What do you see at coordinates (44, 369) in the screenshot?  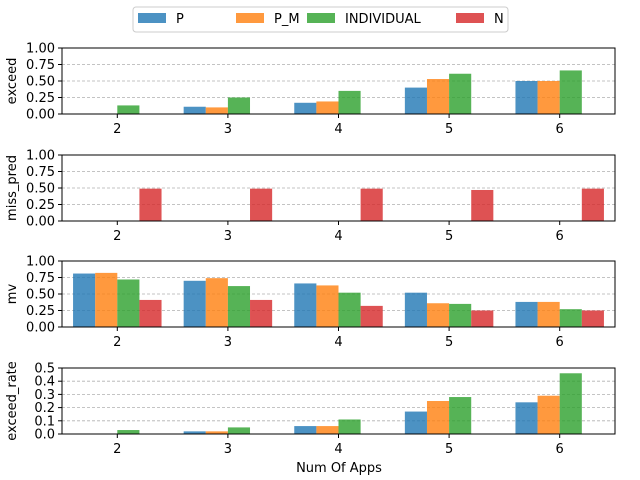 I see `y-tick-label: 0.5` at bounding box center [44, 369].